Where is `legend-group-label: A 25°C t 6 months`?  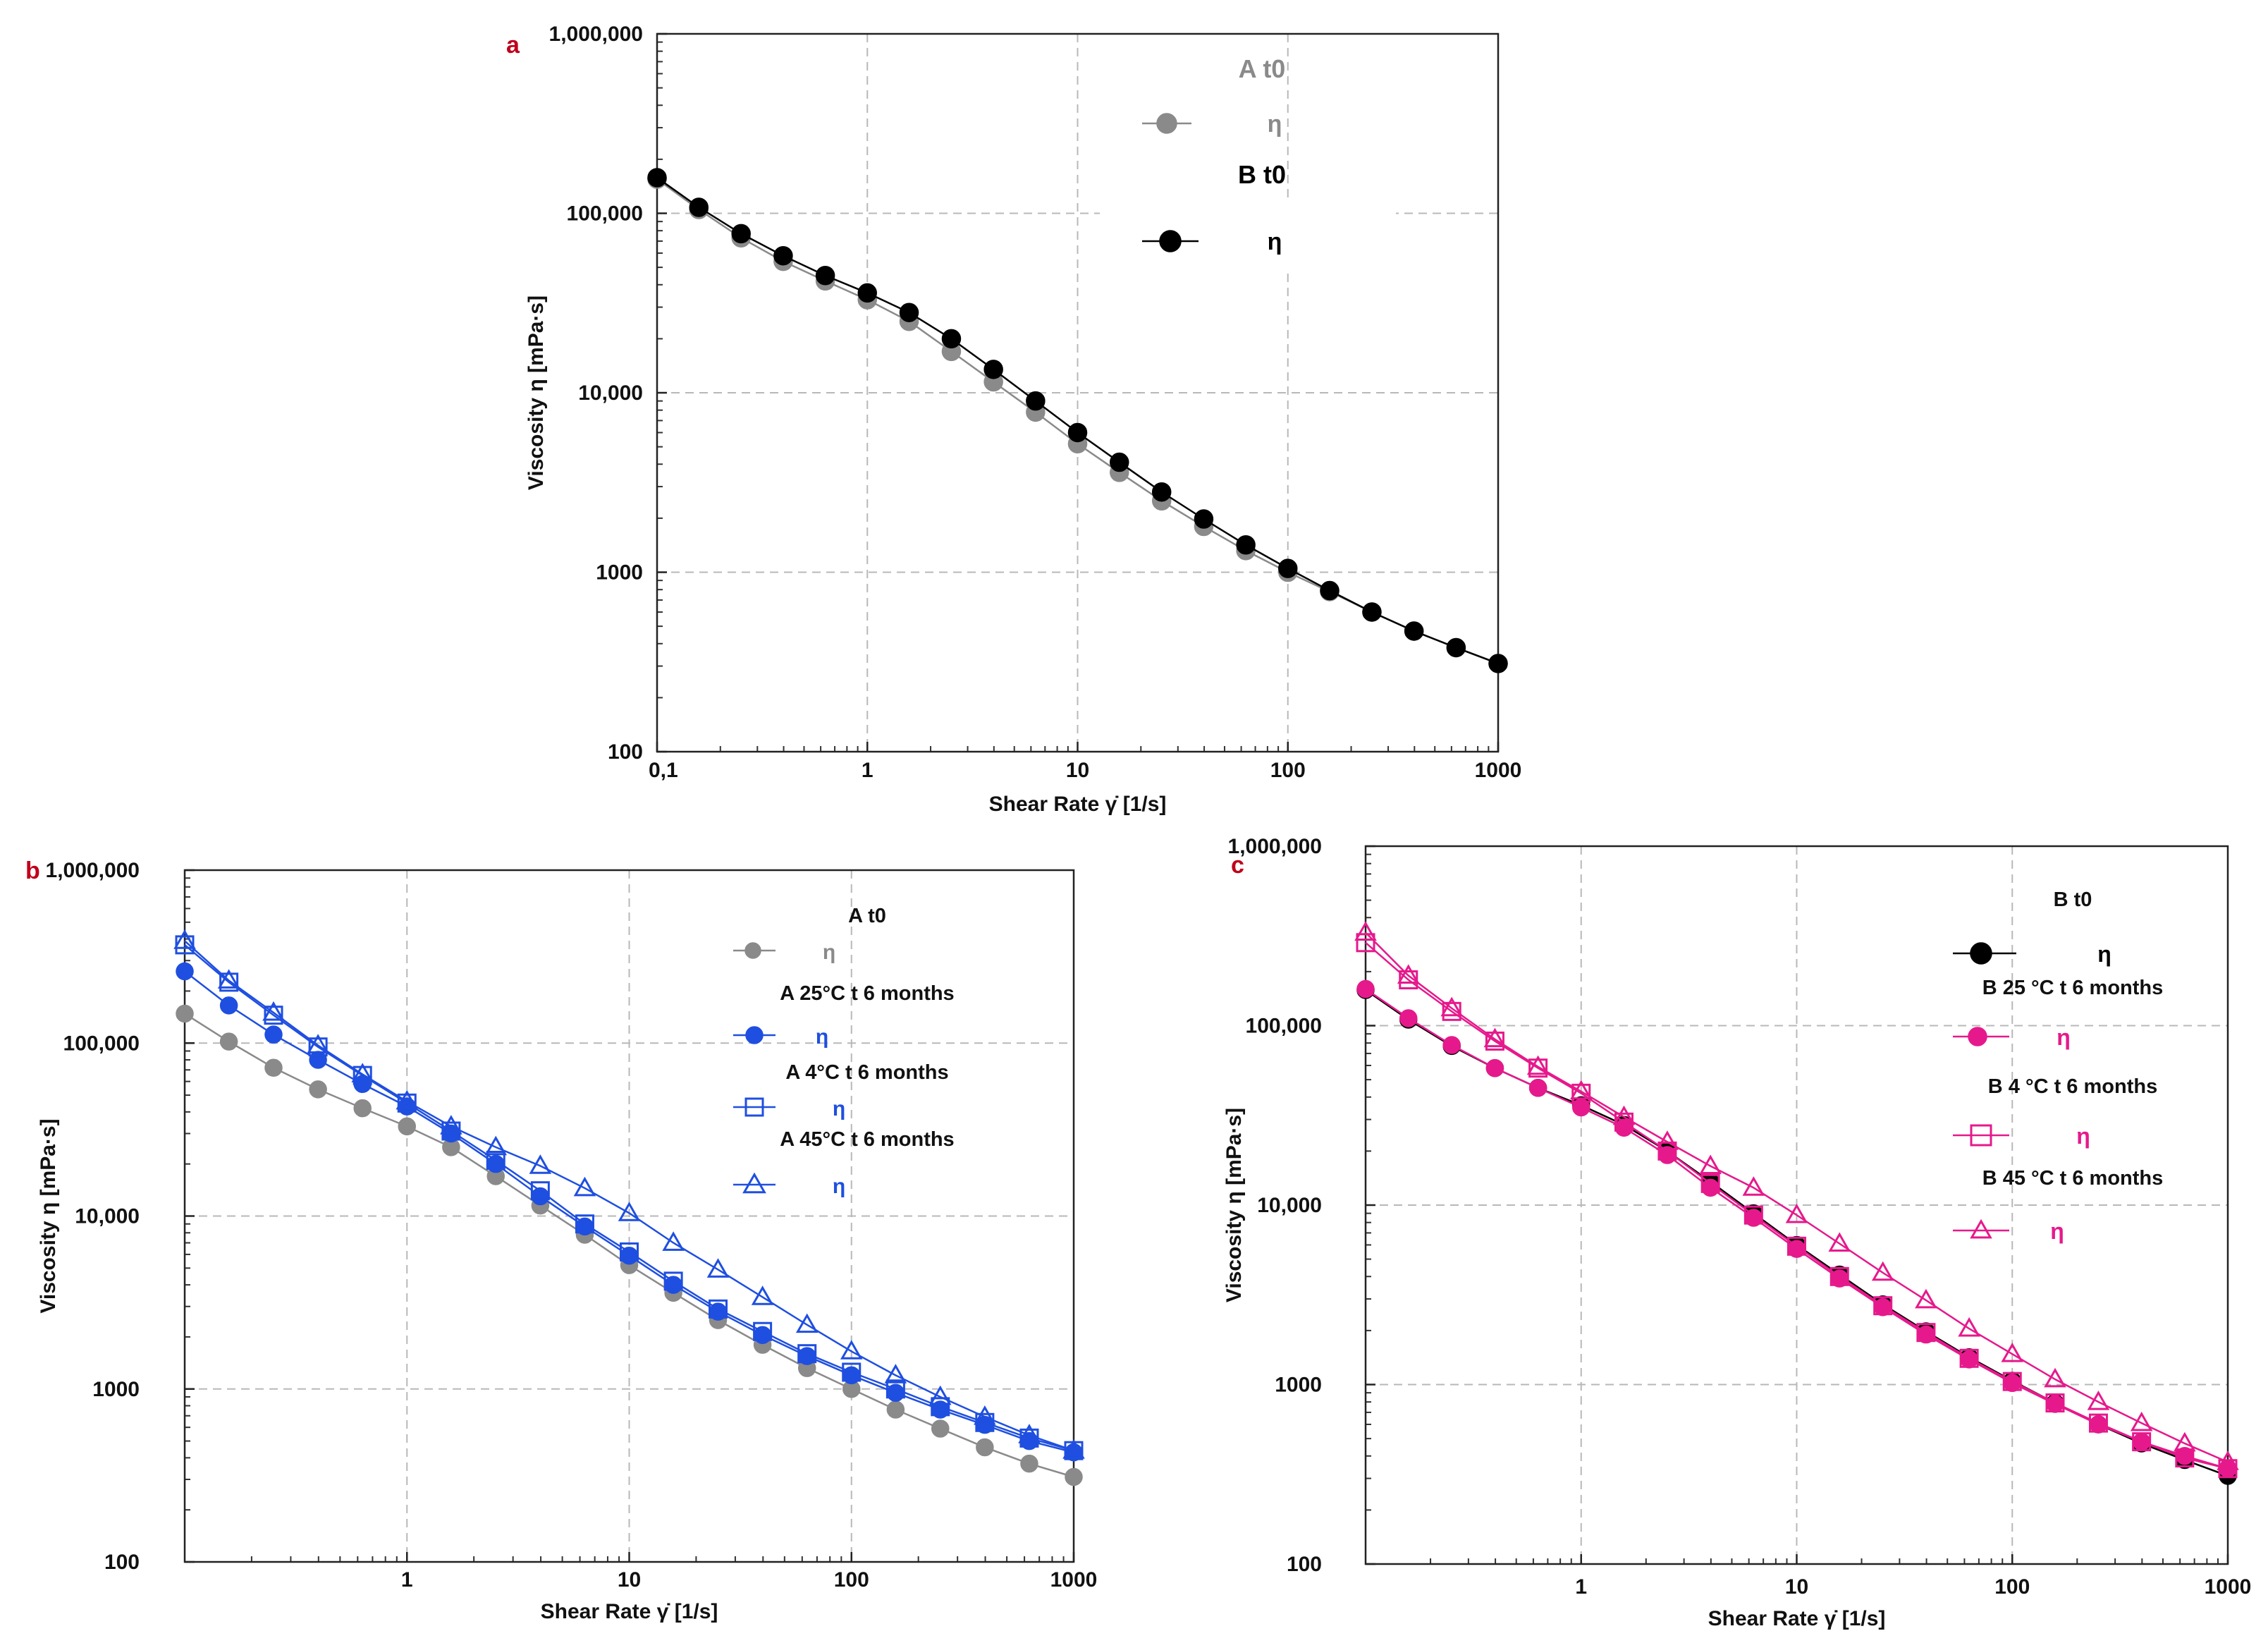
legend-group-label: A 25°C t 6 months is located at coordinates (867, 993).